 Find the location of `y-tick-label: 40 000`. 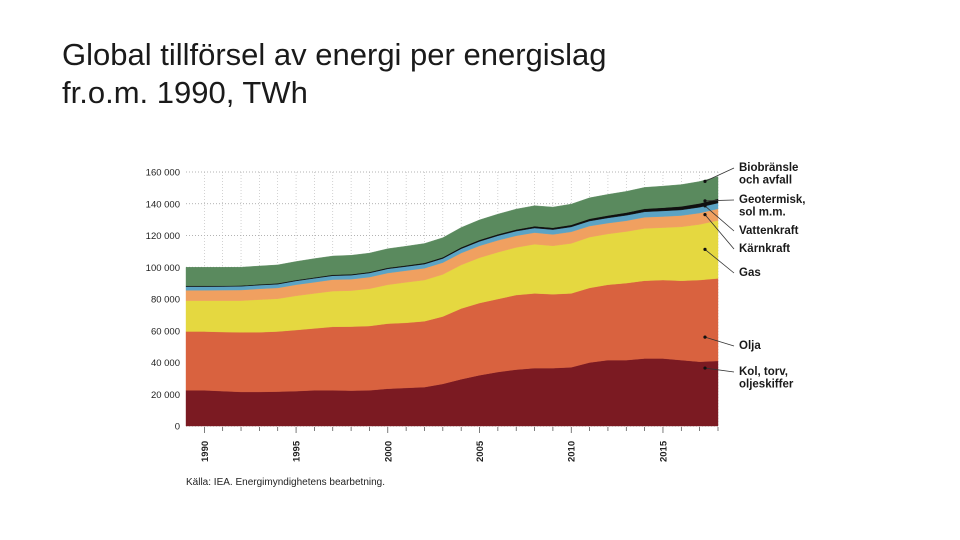

y-tick-label: 40 000 is located at coordinates (165, 363).